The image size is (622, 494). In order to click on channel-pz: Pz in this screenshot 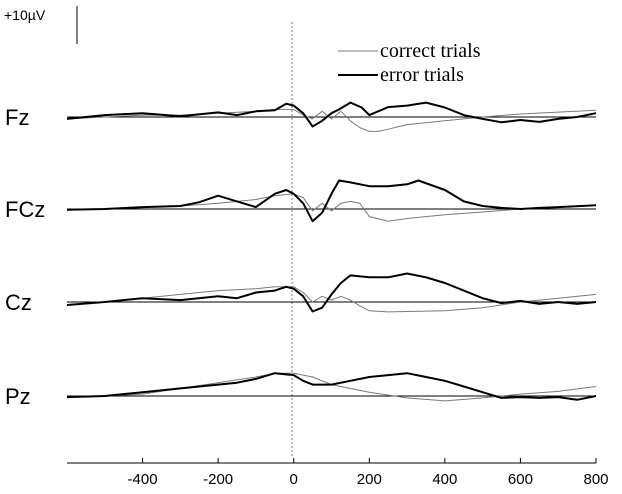, I will do `click(301, 390)`.